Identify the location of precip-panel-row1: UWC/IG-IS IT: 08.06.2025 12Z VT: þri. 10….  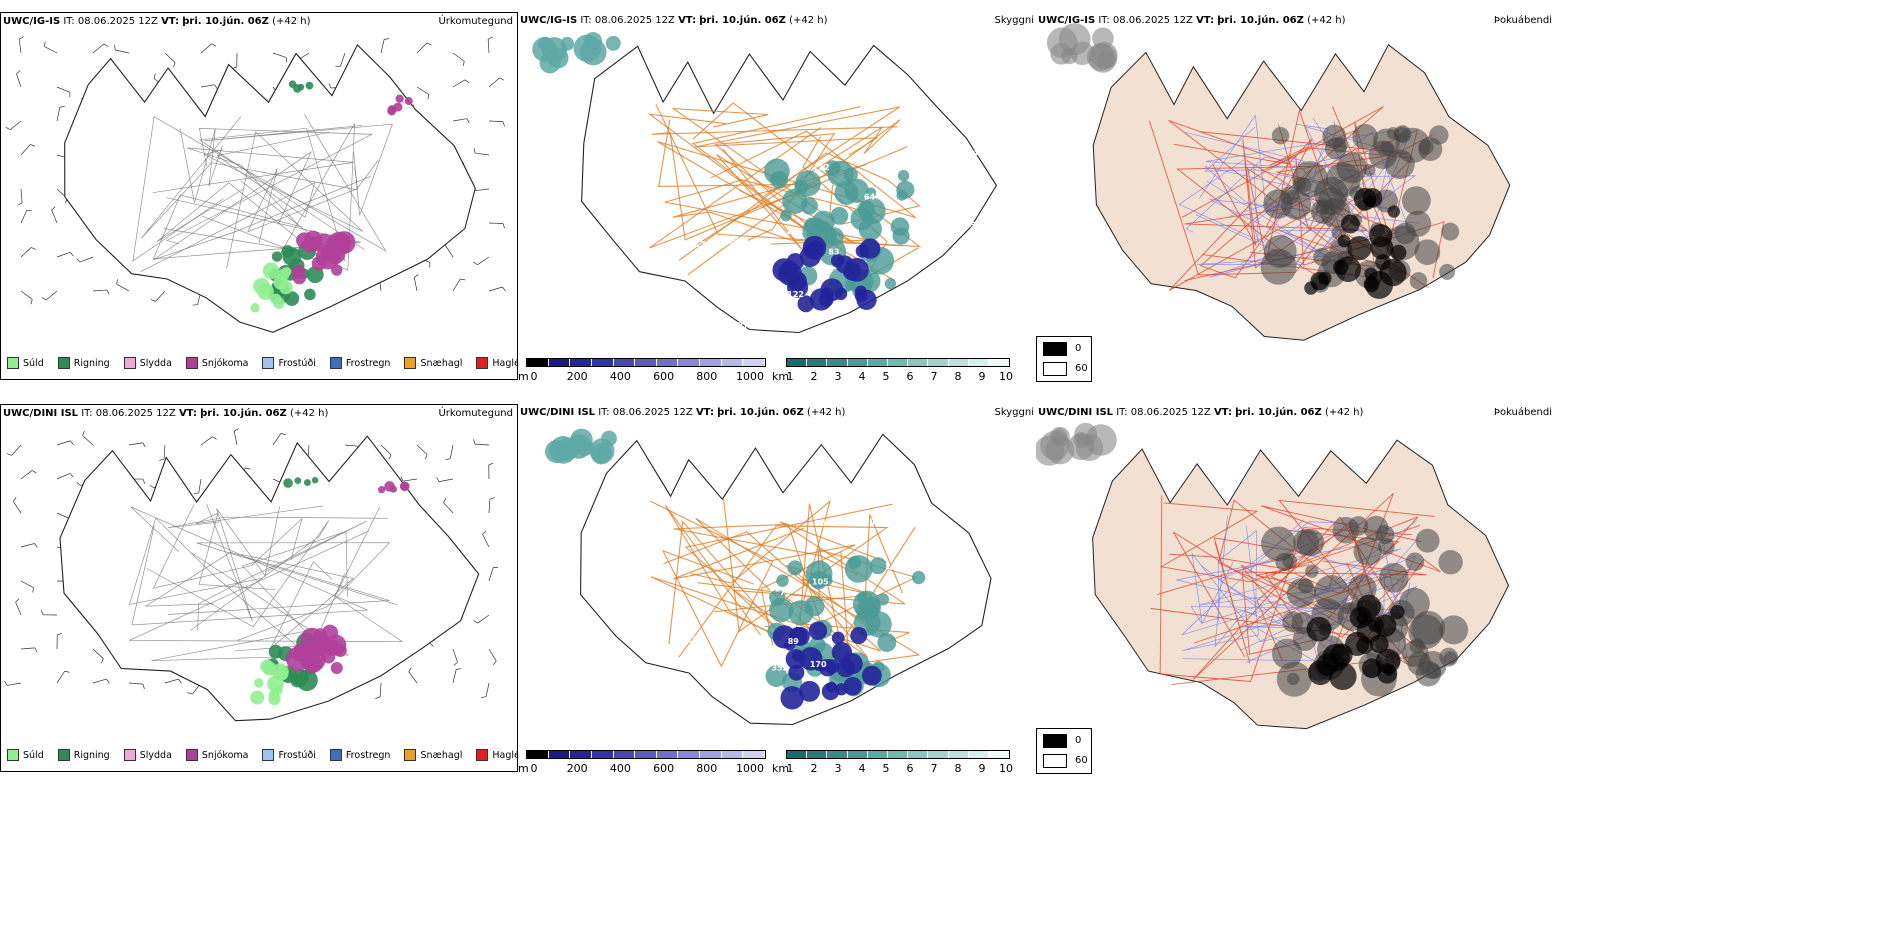
(259, 196).